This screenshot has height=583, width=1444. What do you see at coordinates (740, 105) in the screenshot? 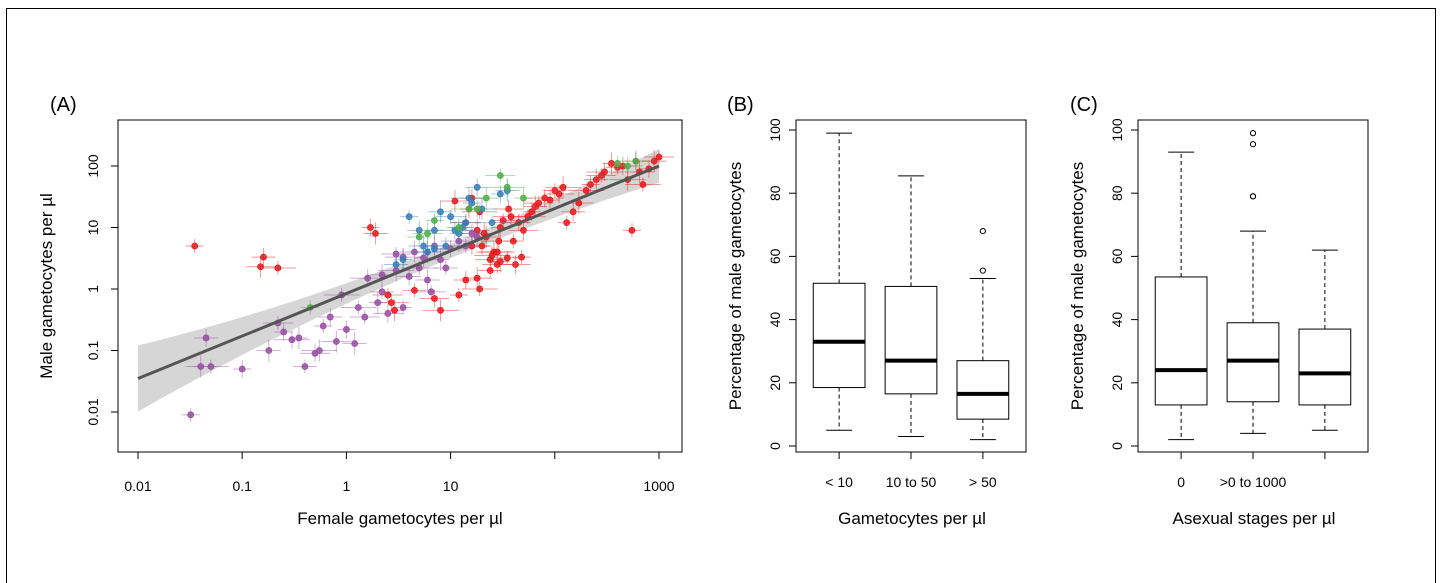
I see `panel-b-label: (B)` at bounding box center [740, 105].